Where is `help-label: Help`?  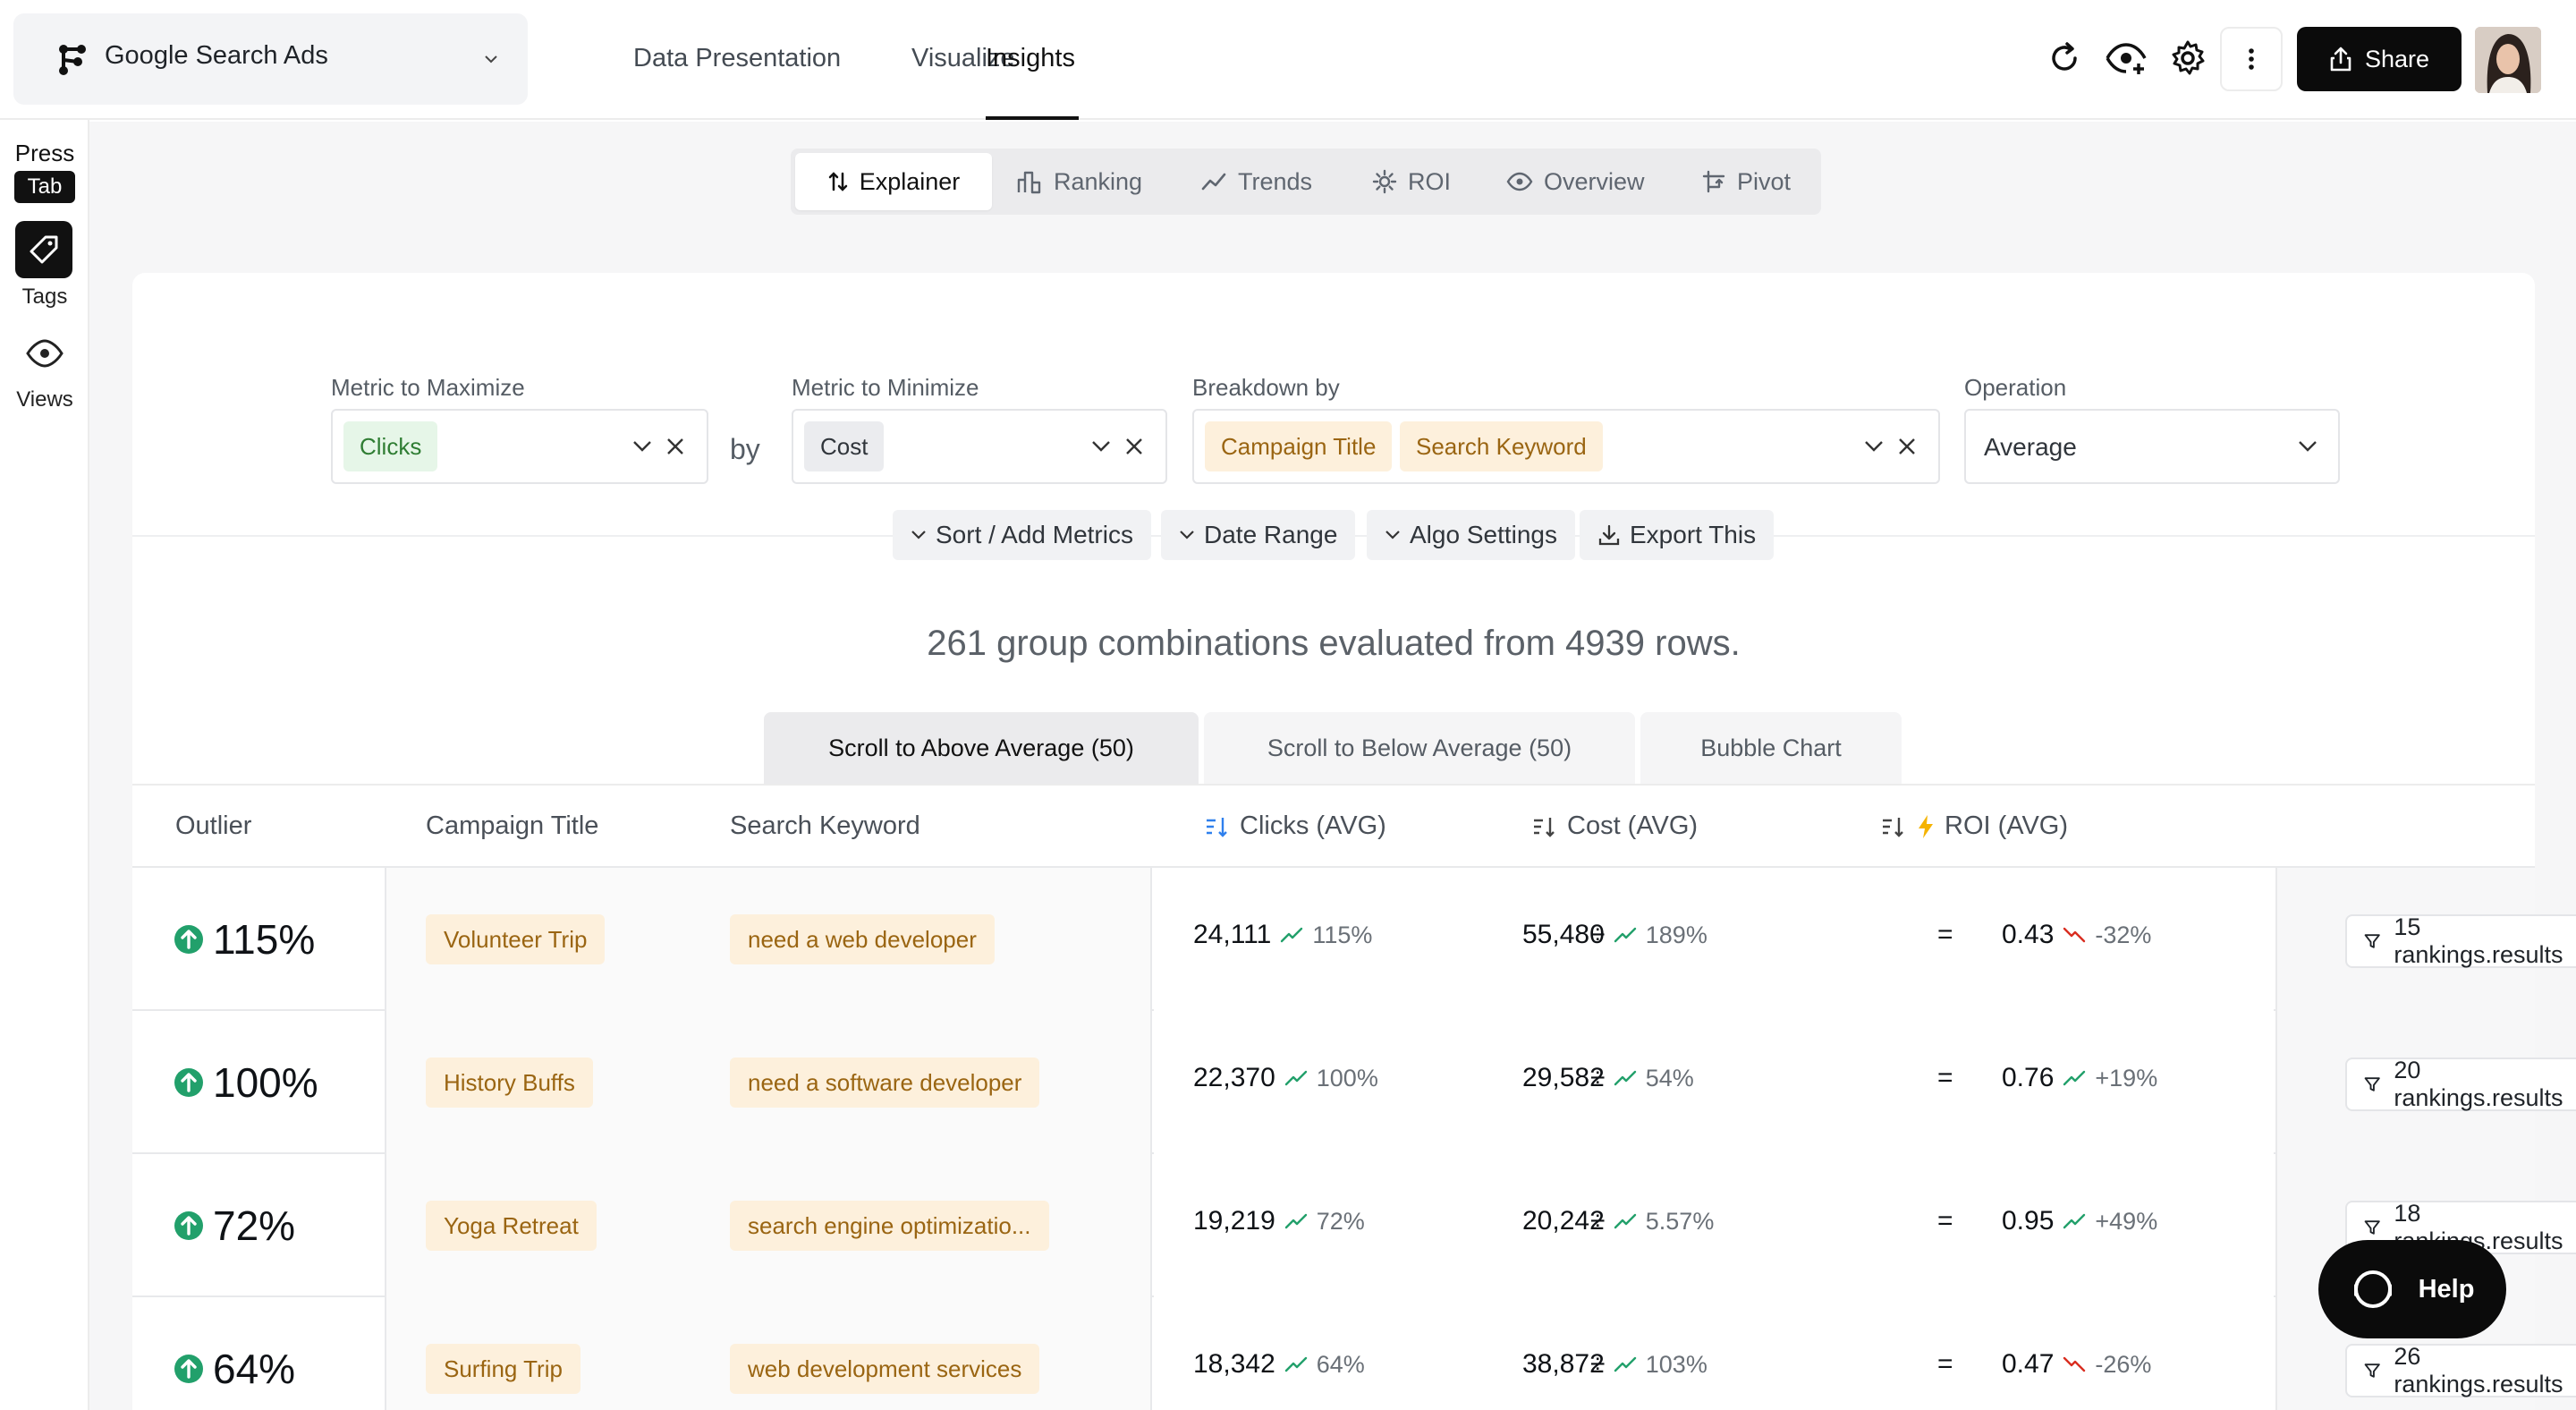
help-label: Help is located at coordinates (2446, 1289).